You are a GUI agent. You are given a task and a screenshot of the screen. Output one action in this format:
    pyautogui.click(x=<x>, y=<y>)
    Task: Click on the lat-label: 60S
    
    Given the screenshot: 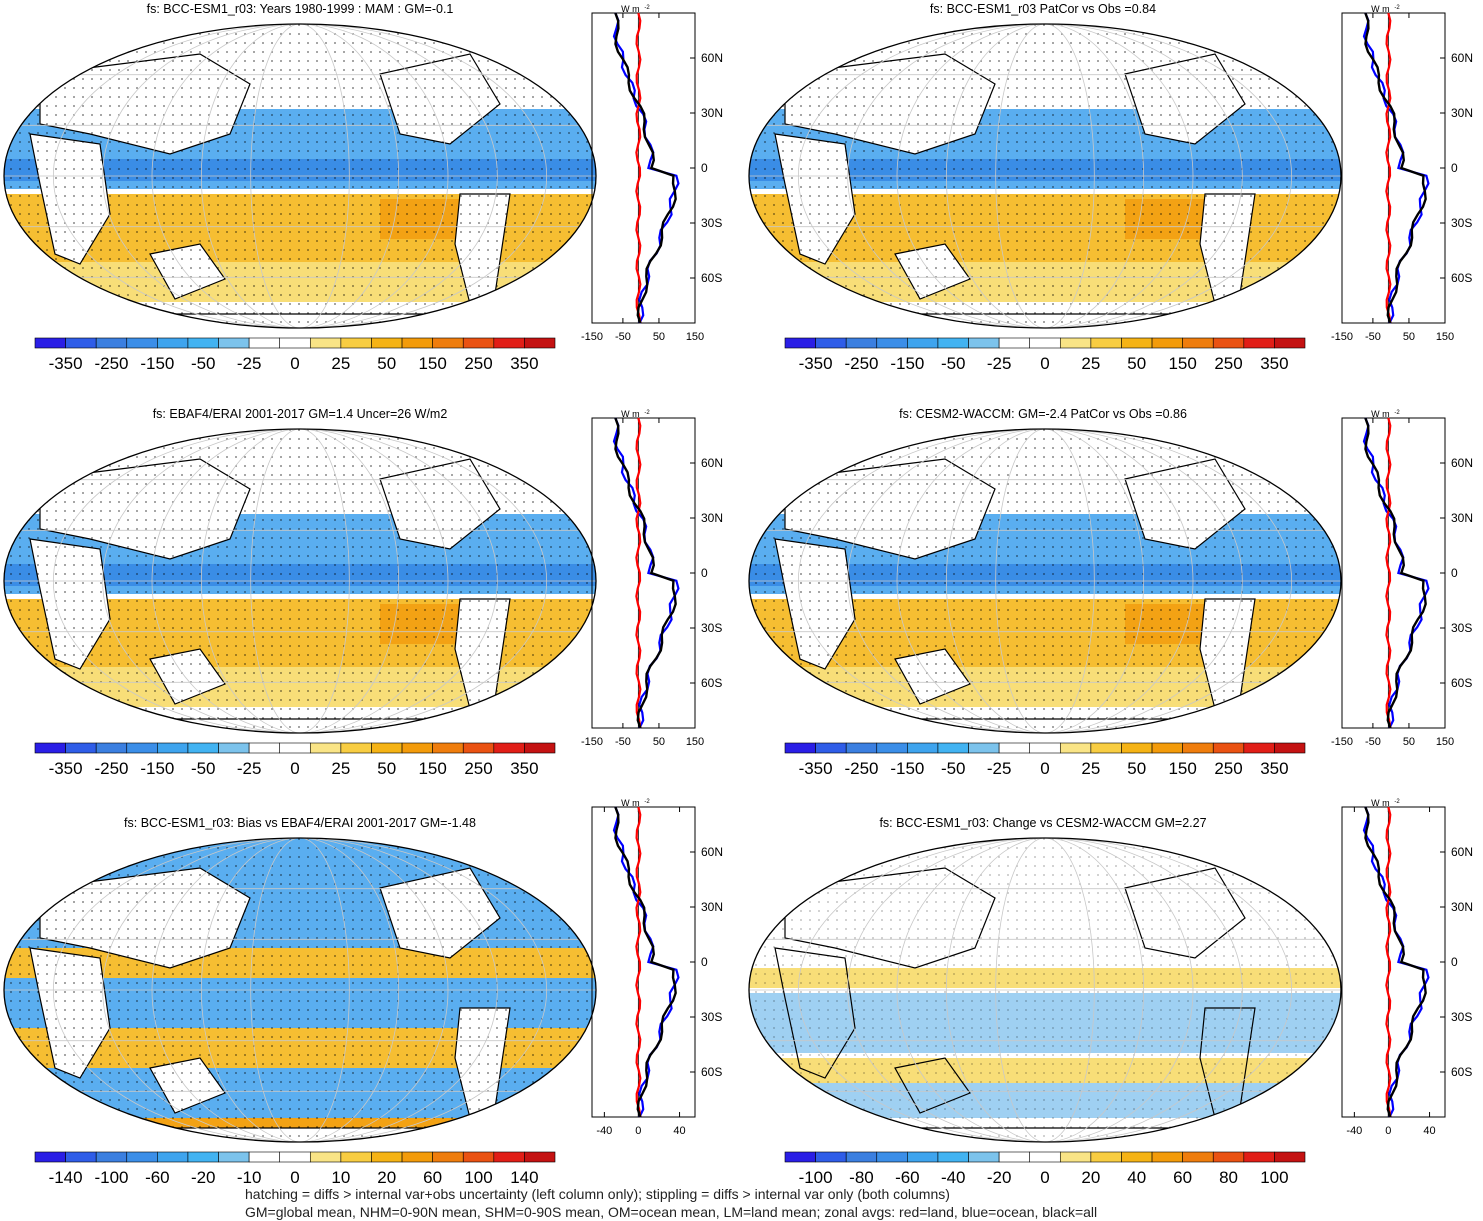 What is the action you would take?
    pyautogui.click(x=1461, y=278)
    